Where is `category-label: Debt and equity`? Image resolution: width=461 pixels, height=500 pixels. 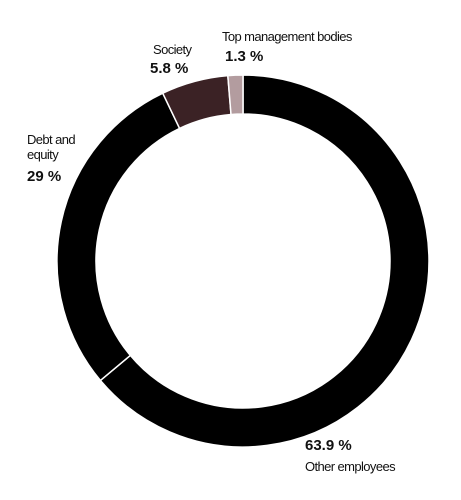 category-label: Debt and equity is located at coordinates (51, 147).